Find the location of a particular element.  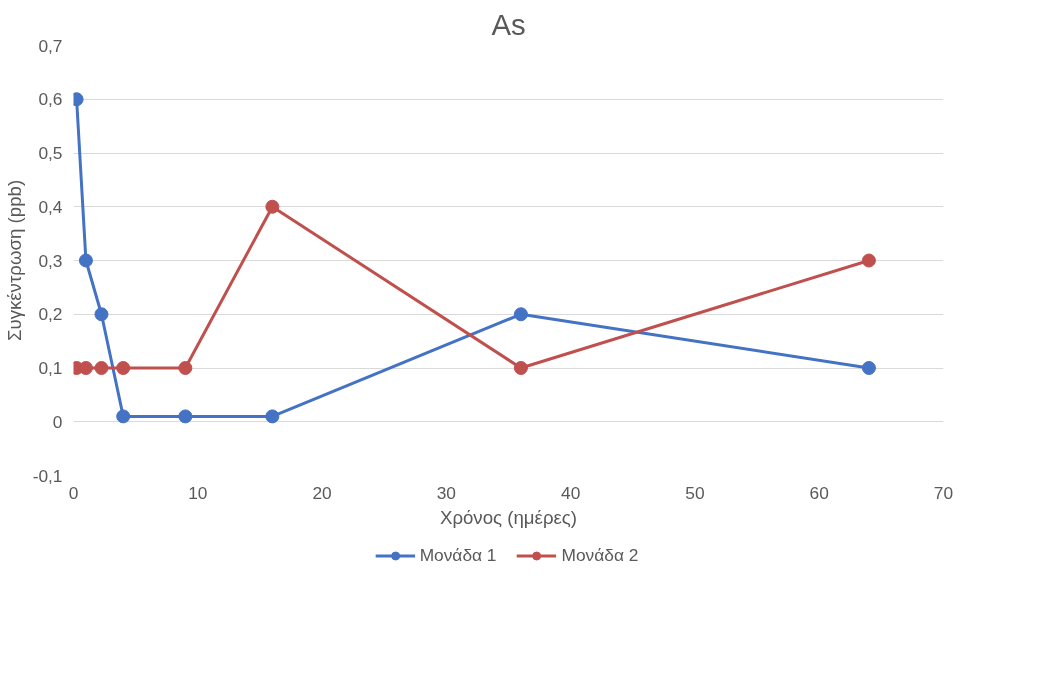

y-tick-label: 0,3 is located at coordinates (50, 260).